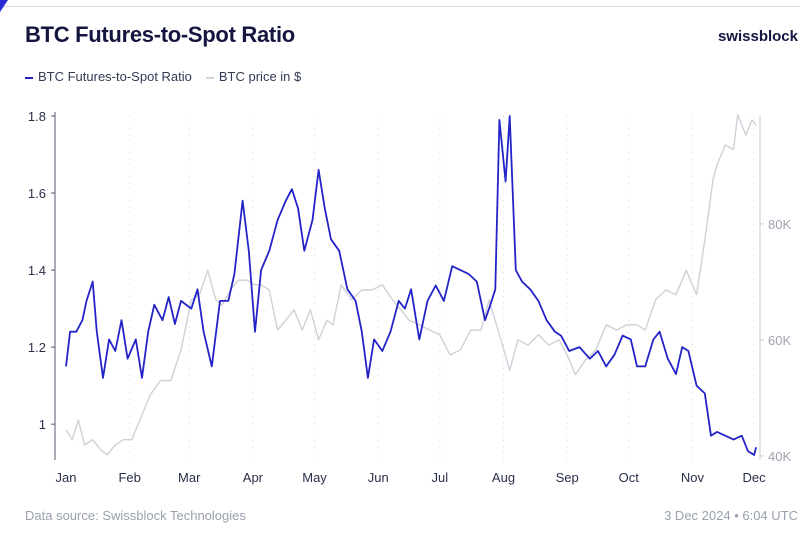 This screenshot has width=800, height=533. Describe the element at coordinates (37, 347) in the screenshot. I see `y-left-tick-label: 1.2` at that location.